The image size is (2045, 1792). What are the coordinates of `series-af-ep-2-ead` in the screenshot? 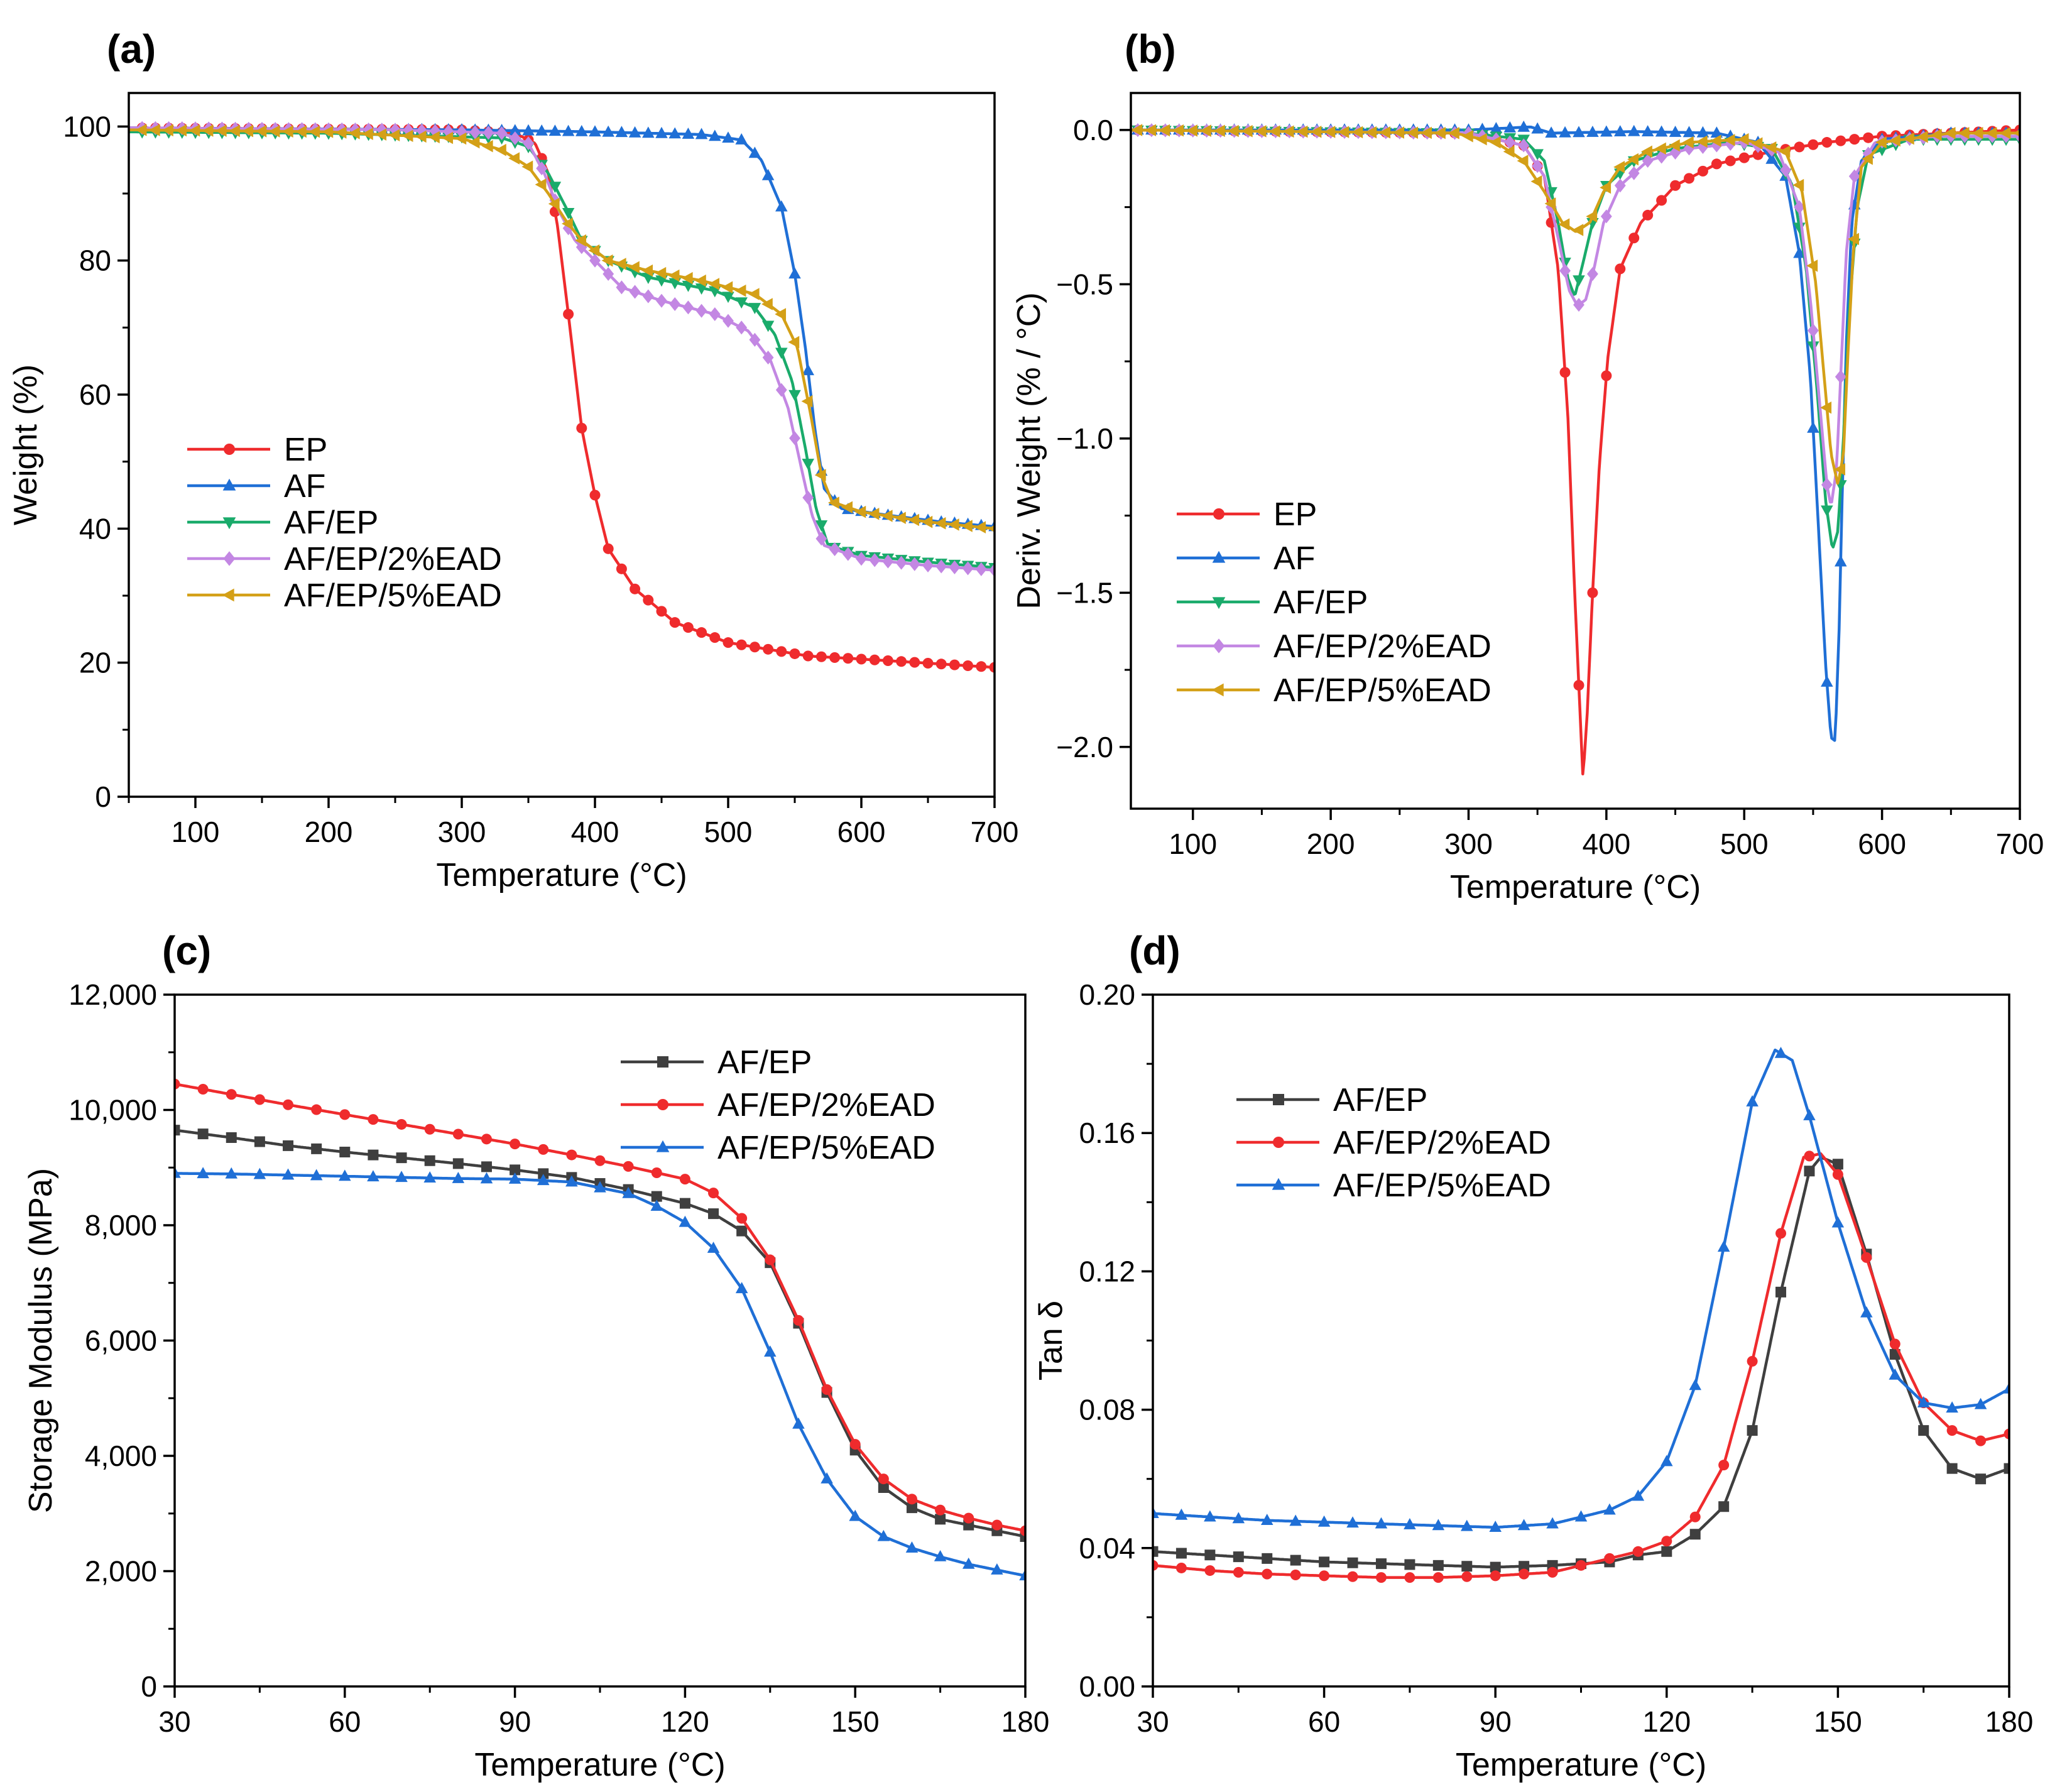 It's located at (600, 1307).